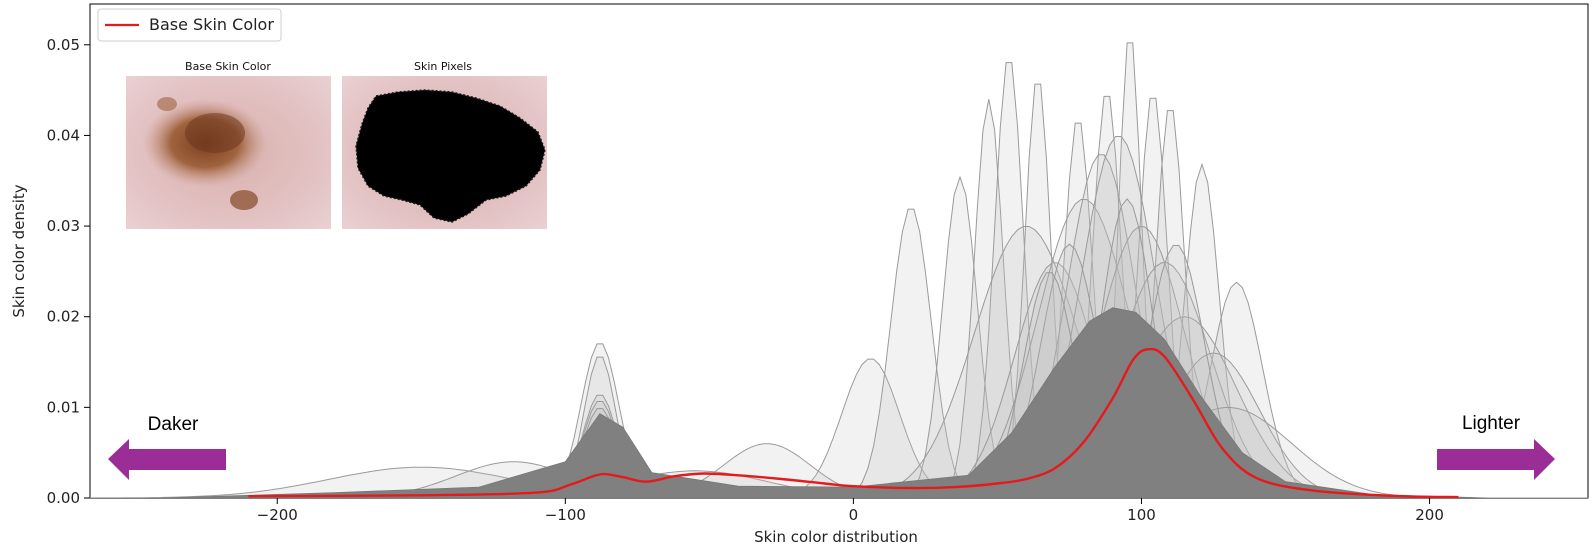 This screenshot has height=552, width=1593. I want to click on lighter-arrow: Lighter, so click(1496, 446).